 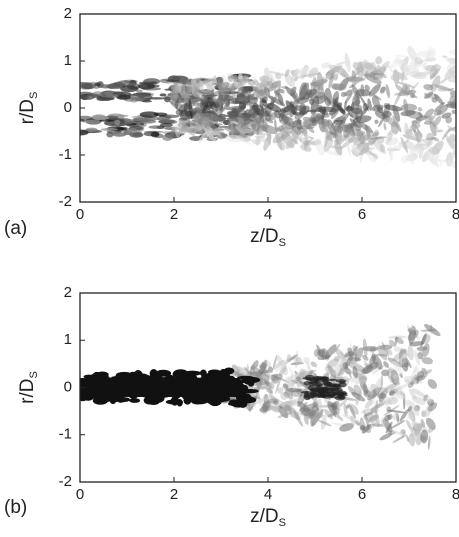 I want to click on x-tick-label: 0, so click(x=80, y=494).